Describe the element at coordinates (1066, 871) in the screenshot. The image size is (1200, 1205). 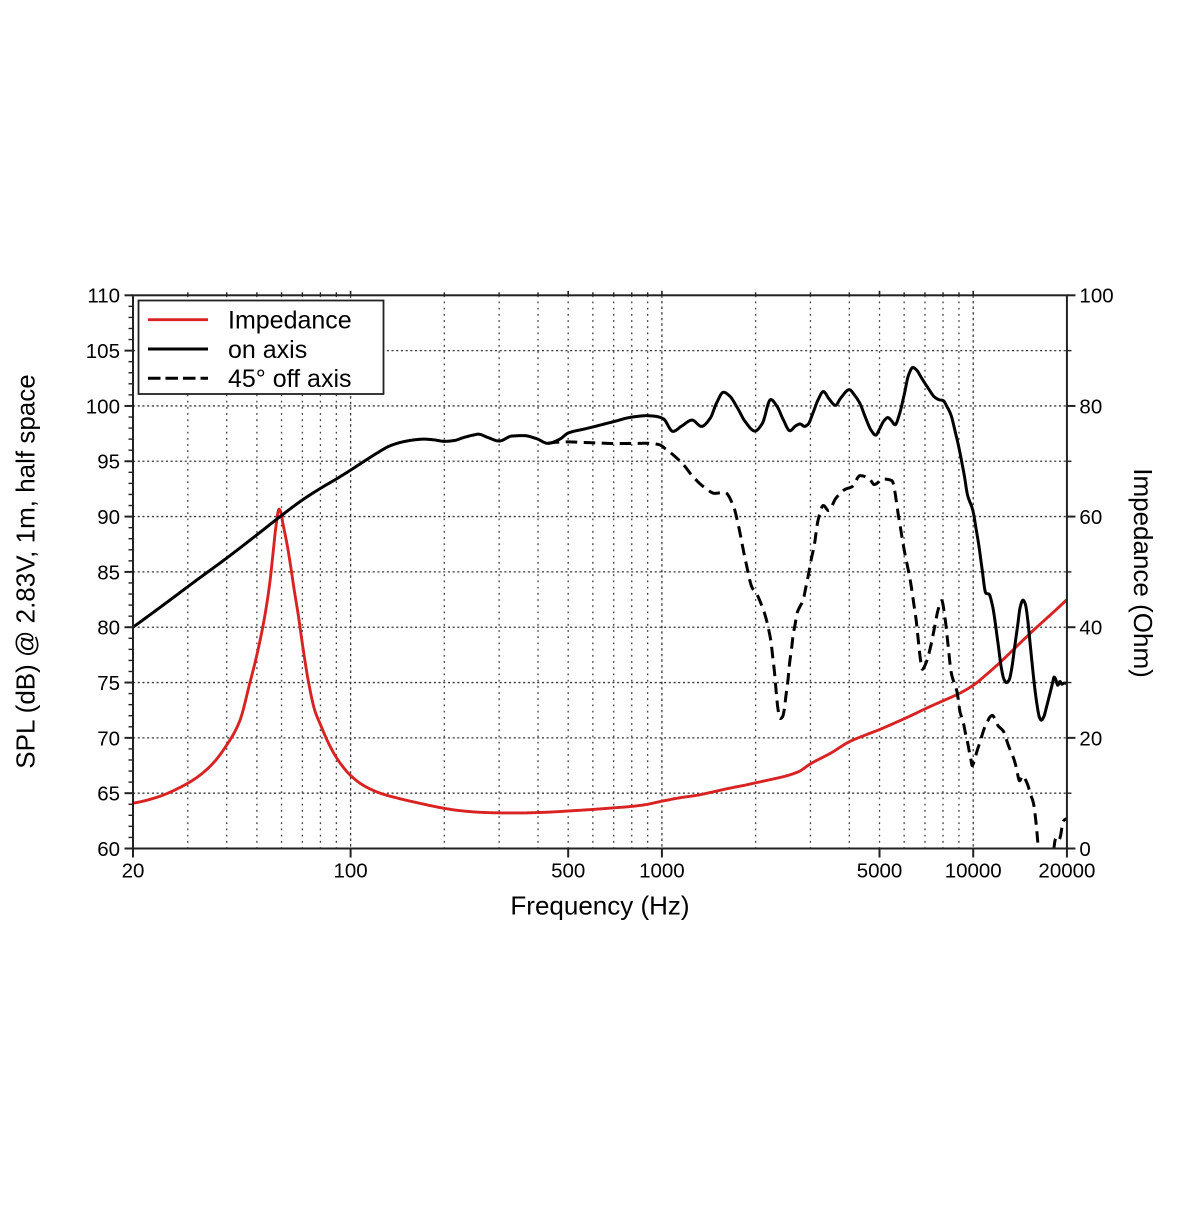
I see `svg-text: 20000` at that location.